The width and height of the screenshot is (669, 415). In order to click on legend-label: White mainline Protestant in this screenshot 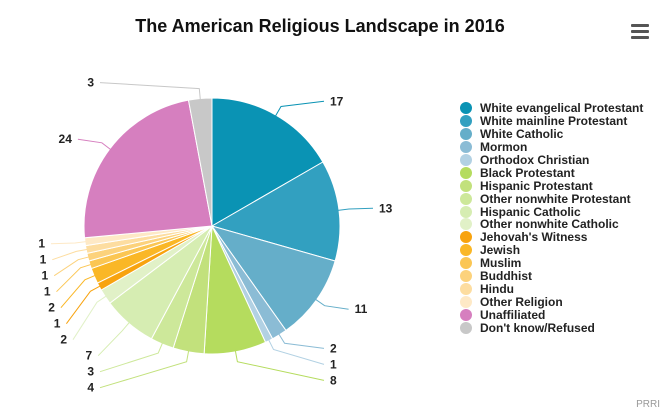, I will do `click(554, 121)`.